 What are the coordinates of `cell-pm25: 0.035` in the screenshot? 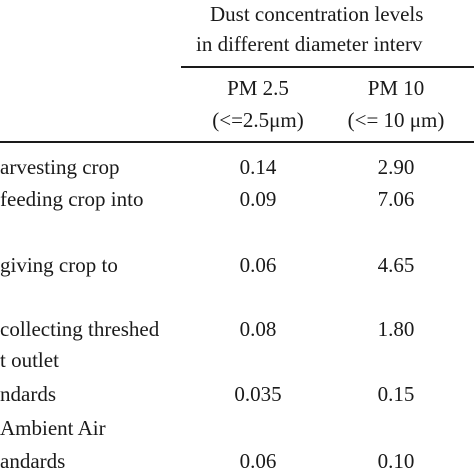 It's located at (258, 394).